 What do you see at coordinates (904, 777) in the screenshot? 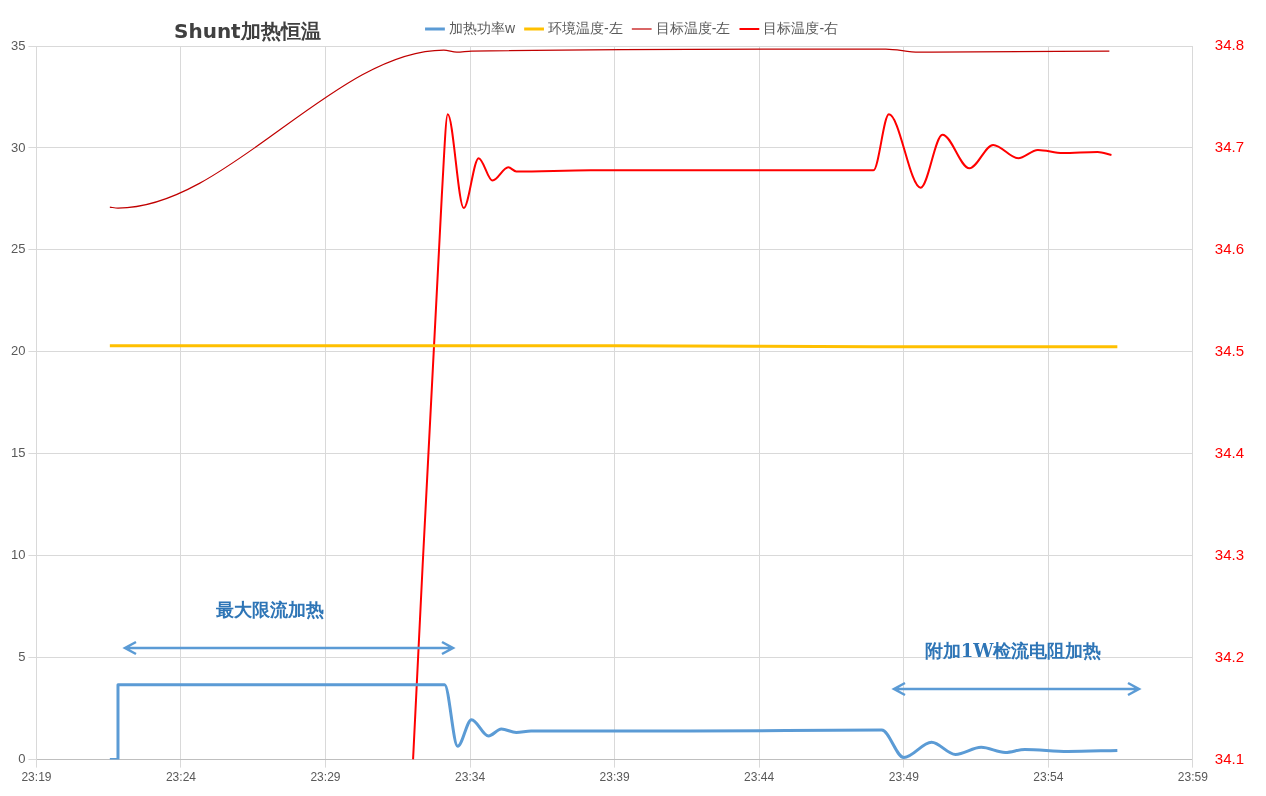
I see `x-tick-label: 23:49` at bounding box center [904, 777].